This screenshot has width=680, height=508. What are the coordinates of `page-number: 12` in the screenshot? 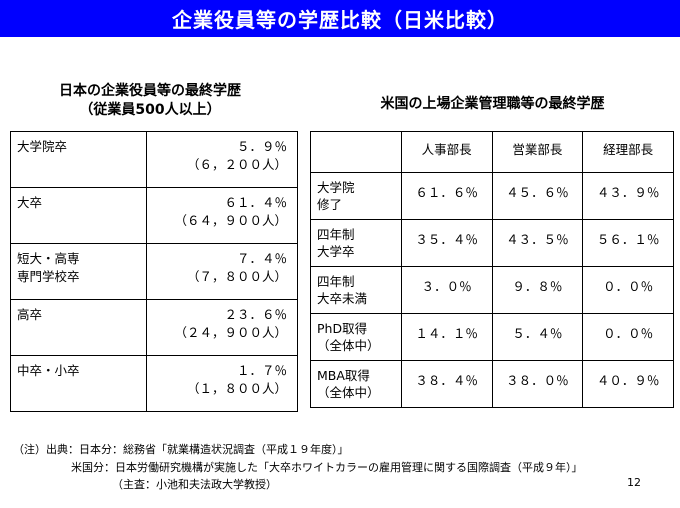 It's located at (634, 482).